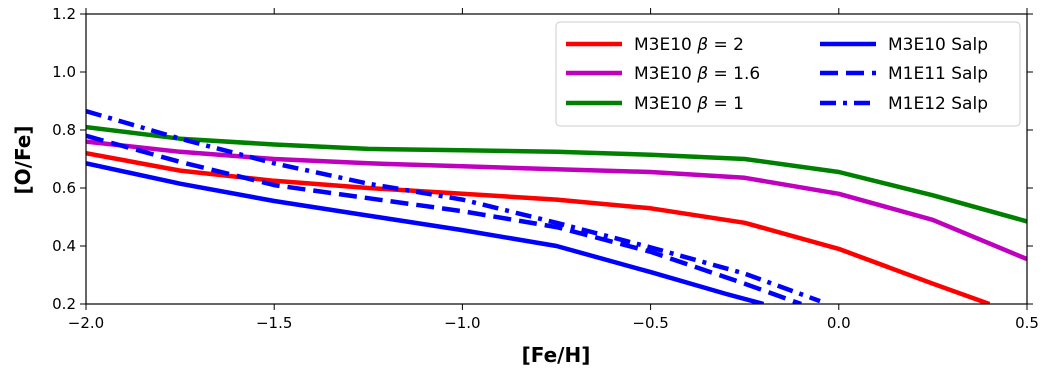 This screenshot has height=369, width=1045. What do you see at coordinates (938, 104) in the screenshot?
I see `legend-label-5: M1E12 Salp` at bounding box center [938, 104].